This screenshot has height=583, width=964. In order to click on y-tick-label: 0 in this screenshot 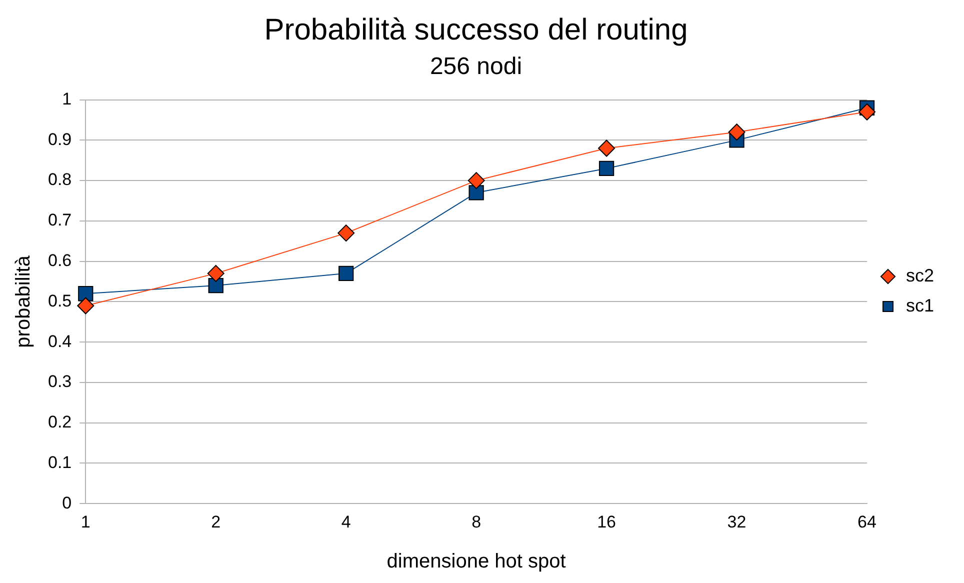, I will do `click(67, 502)`.